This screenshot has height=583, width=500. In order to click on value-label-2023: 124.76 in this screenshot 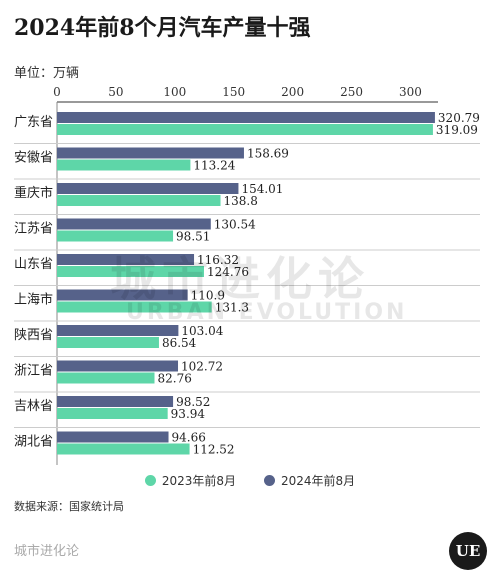, I will do `click(228, 272)`.